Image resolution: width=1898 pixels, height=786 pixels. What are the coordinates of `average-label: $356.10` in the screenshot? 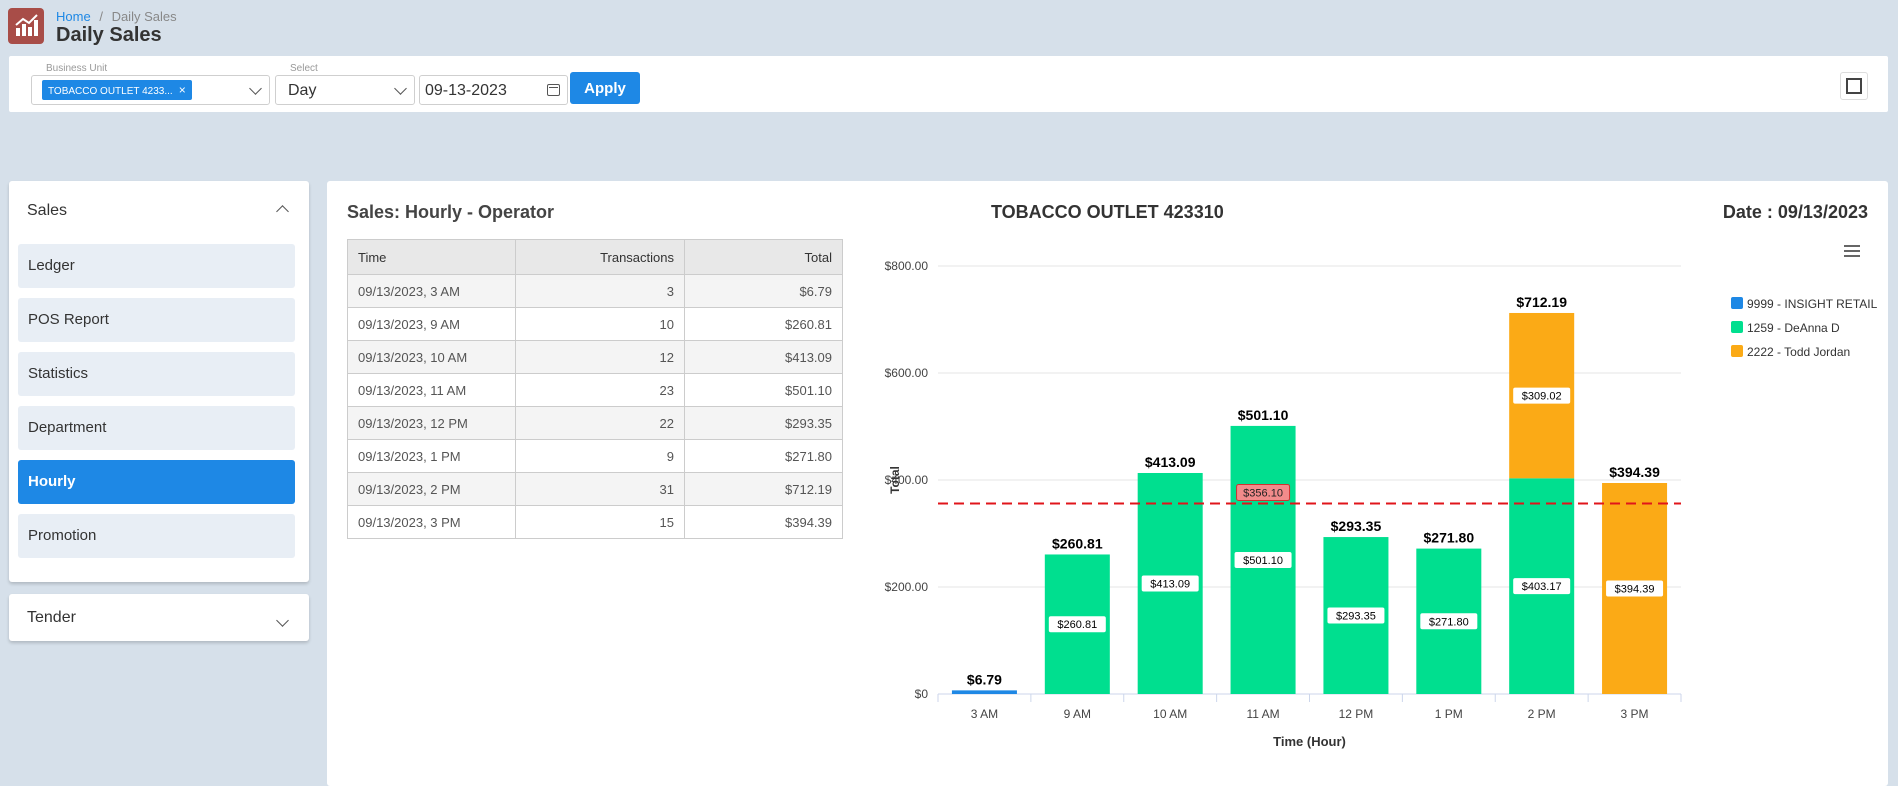 It's located at (1263, 493).